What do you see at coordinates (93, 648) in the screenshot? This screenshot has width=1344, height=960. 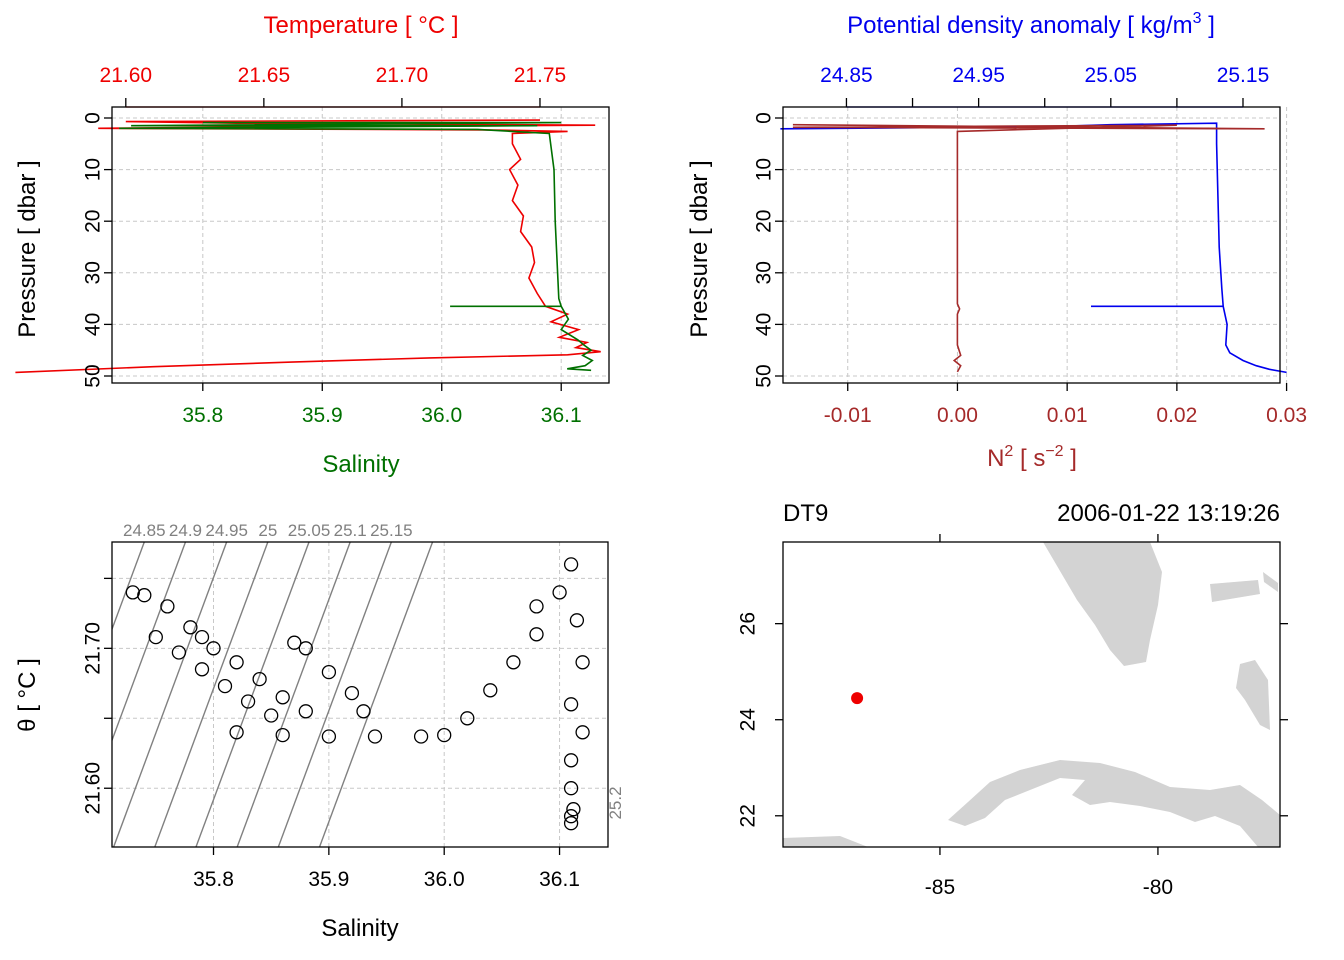 I see `y-tick-label: 21.70` at bounding box center [93, 648].